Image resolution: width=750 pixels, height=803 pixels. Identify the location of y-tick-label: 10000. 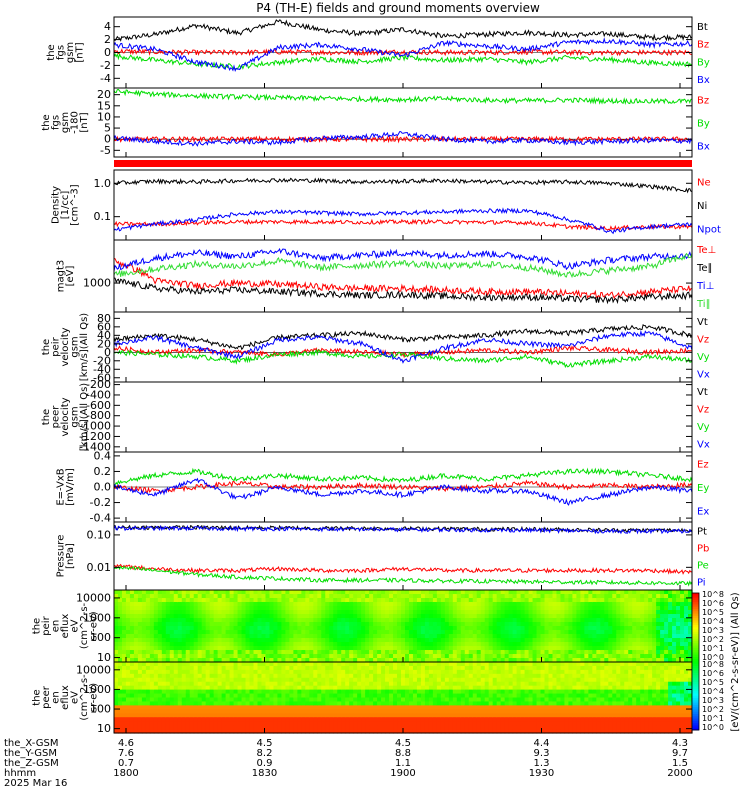
(93, 597).